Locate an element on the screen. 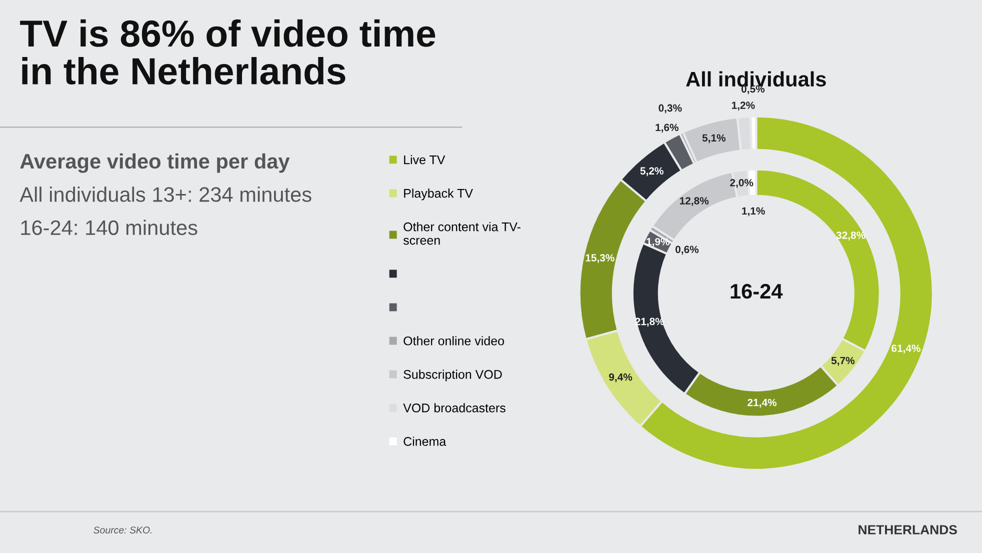 The image size is (982, 553). data-label: 1,2% is located at coordinates (743, 106).